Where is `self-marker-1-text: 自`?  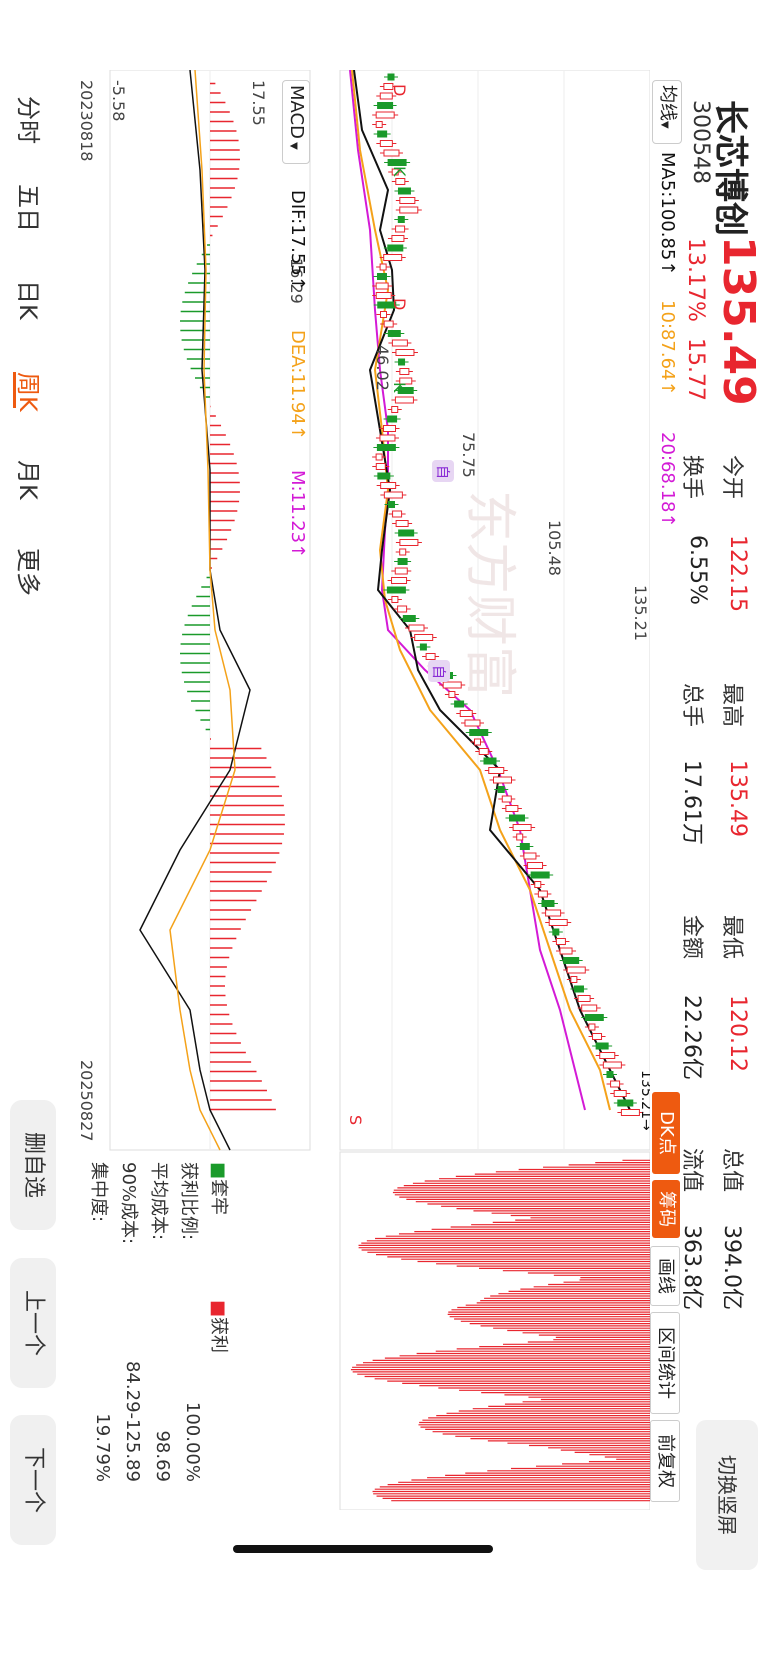 self-marker-1-text: 自 is located at coordinates (442, 472).